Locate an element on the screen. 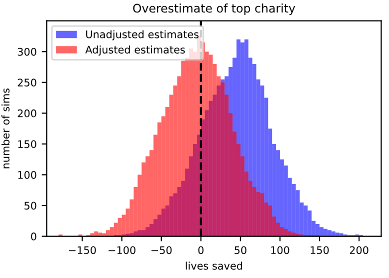 Image resolution: width=389 pixels, height=278 pixels. y-tick-label: 150 is located at coordinates (27, 144).